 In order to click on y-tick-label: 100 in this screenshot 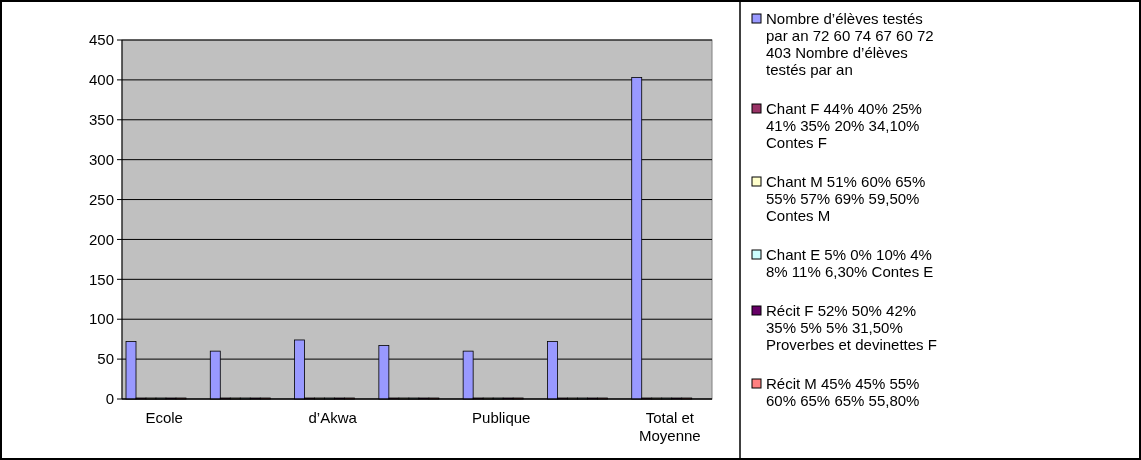, I will do `click(101, 319)`.